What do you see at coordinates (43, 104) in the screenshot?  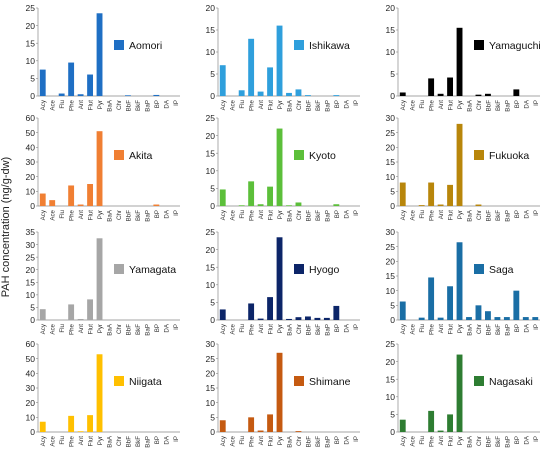 I see `x-tick-label: Acy` at bounding box center [43, 104].